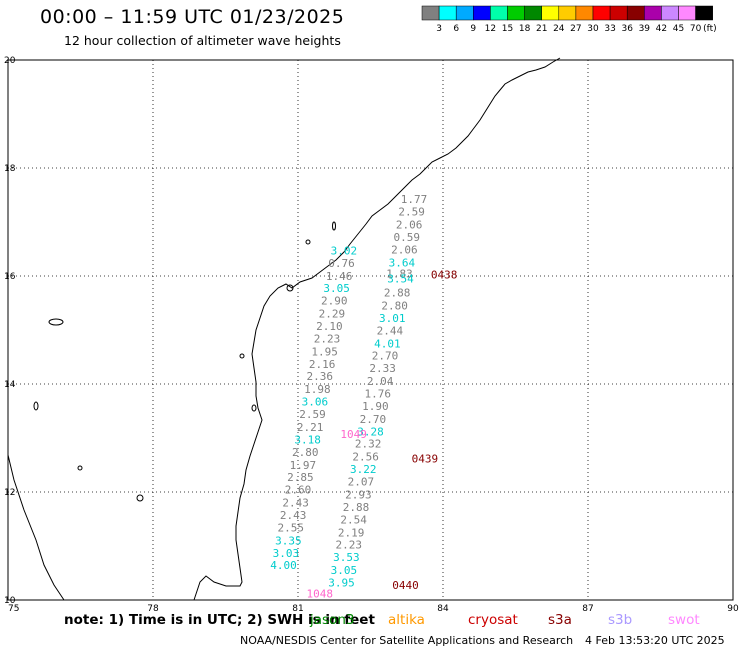 Image resolution: width=740 pixels, height=650 pixels. Describe the element at coordinates (358, 494) in the screenshot. I see `wave-height-label: 2.93` at that location.